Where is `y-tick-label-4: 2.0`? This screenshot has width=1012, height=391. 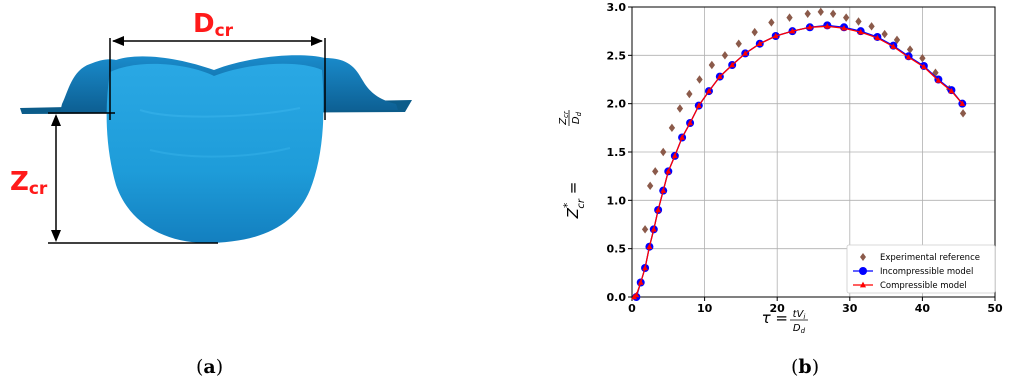
y-tick-label-4: 2.0 is located at coordinates (617, 104).